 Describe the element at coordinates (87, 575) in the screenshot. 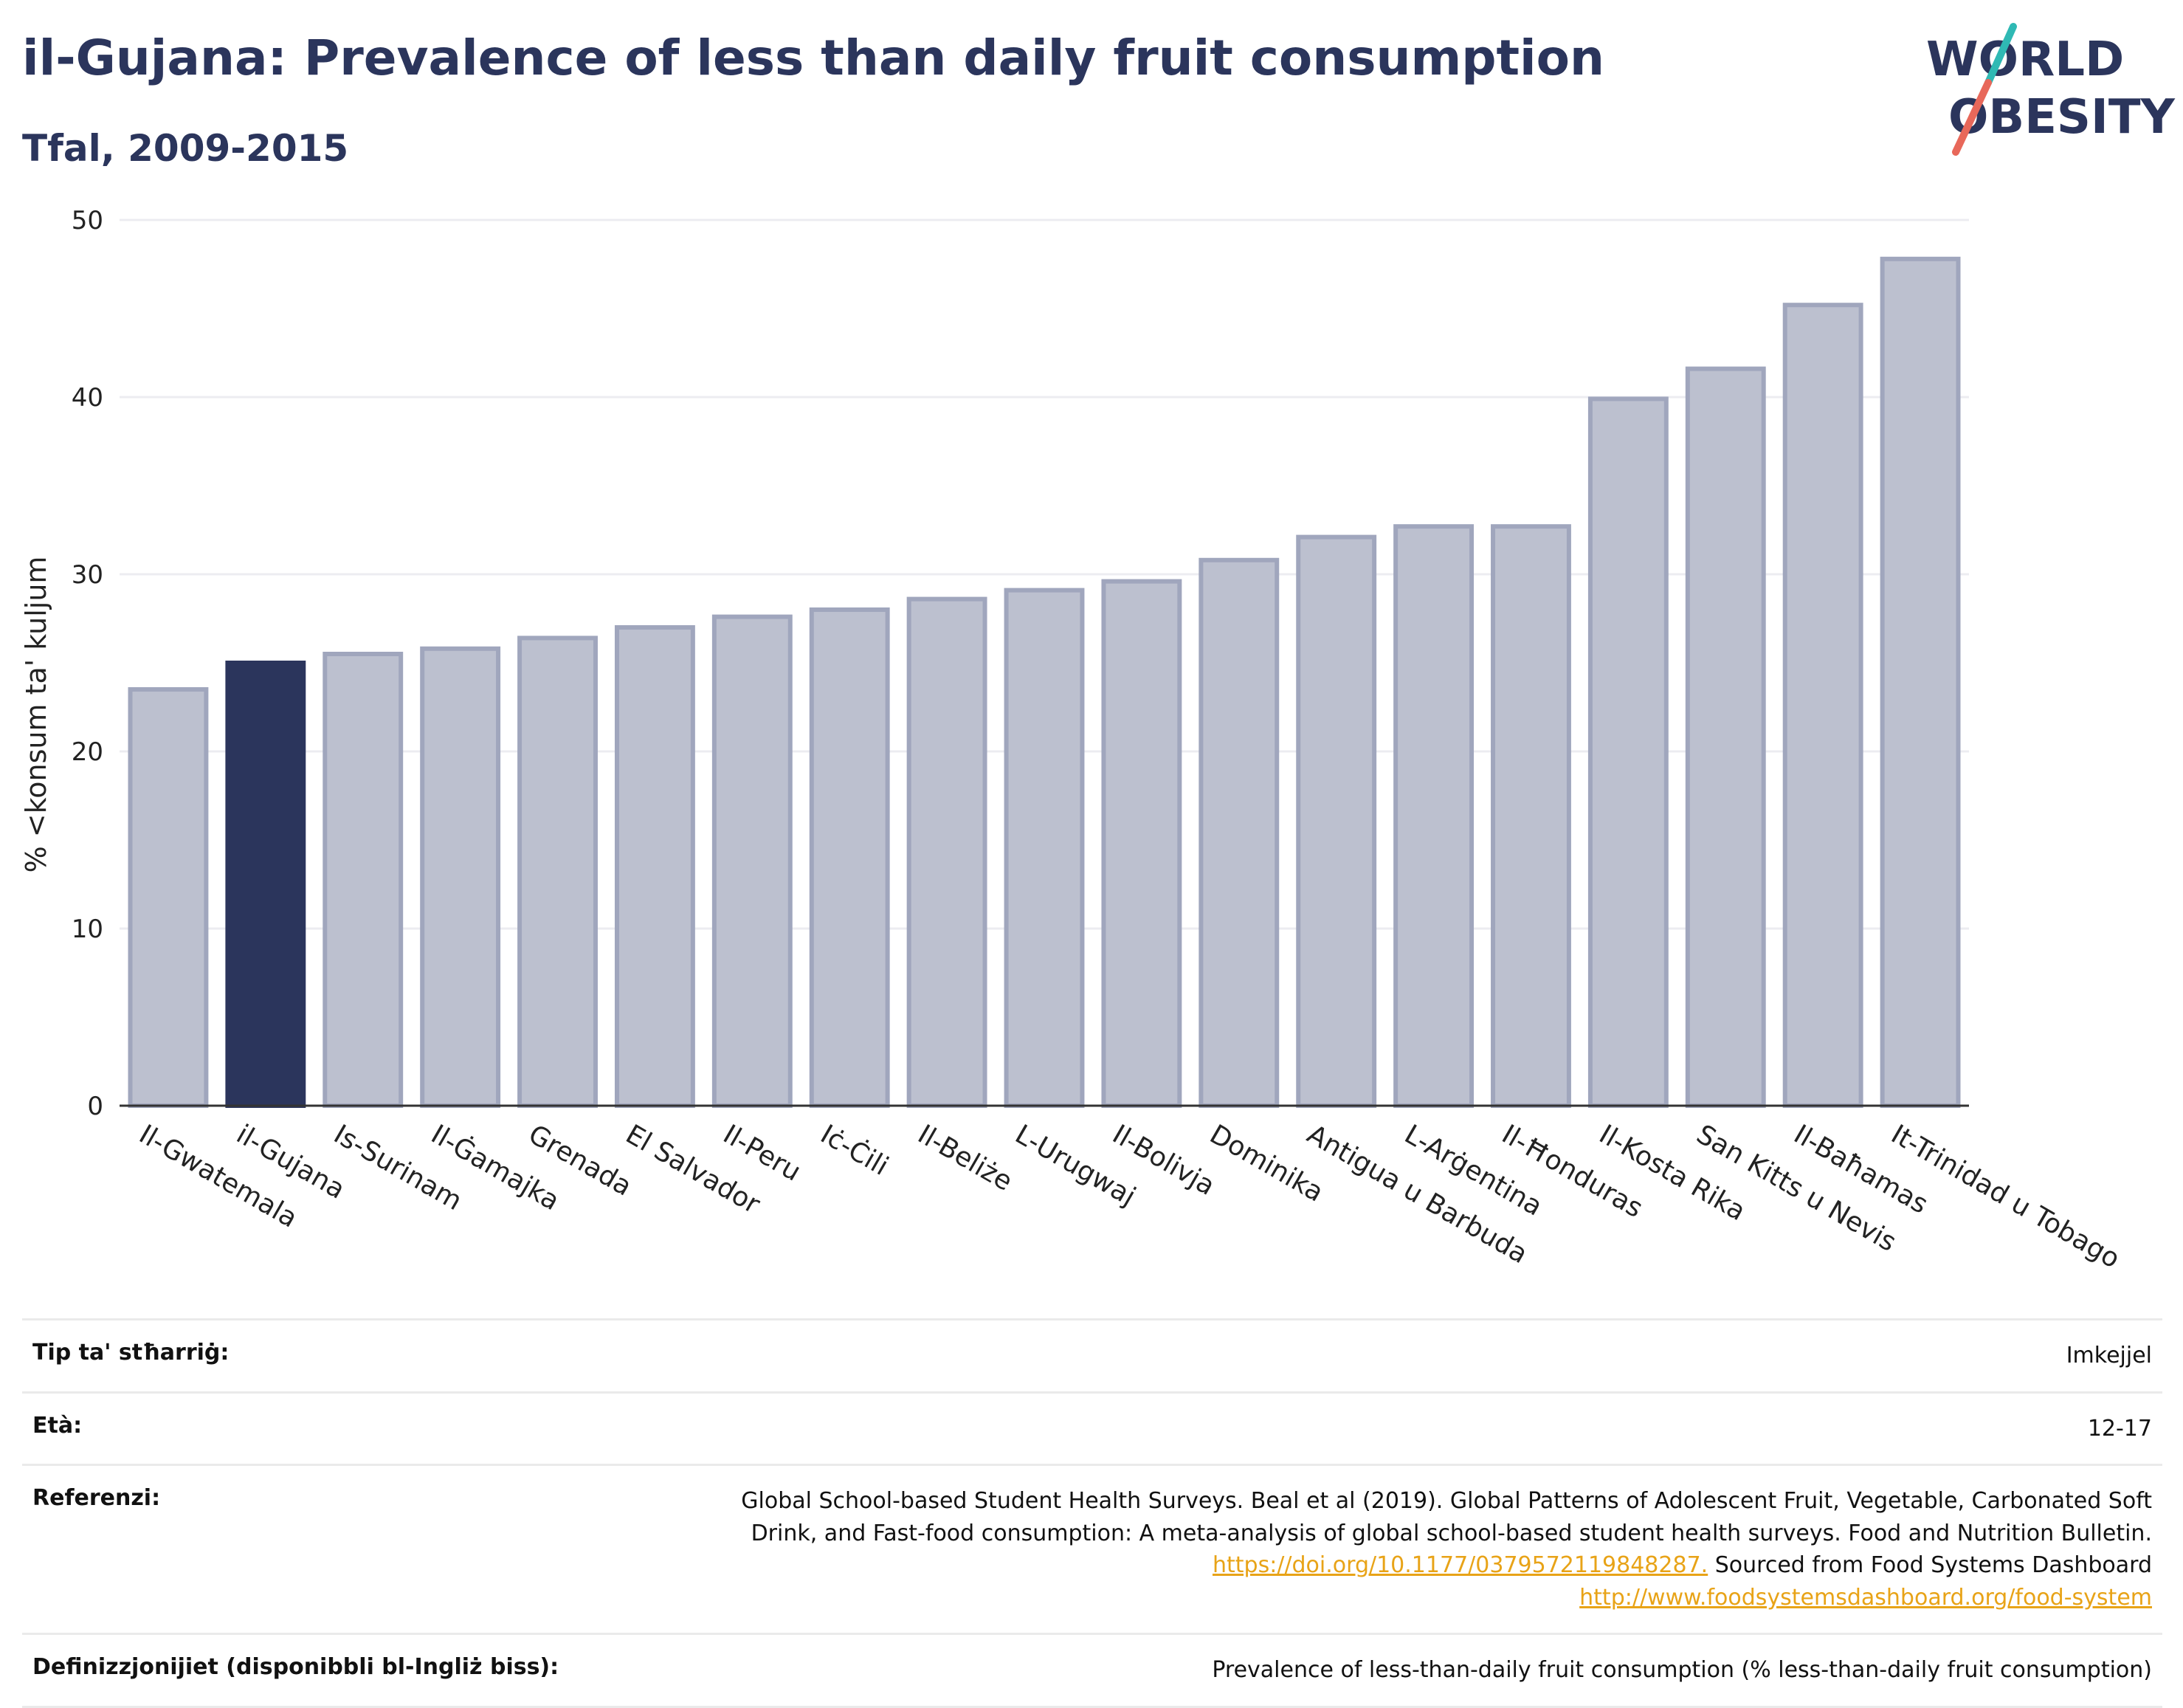

I see `y-tick-label: 30` at that location.